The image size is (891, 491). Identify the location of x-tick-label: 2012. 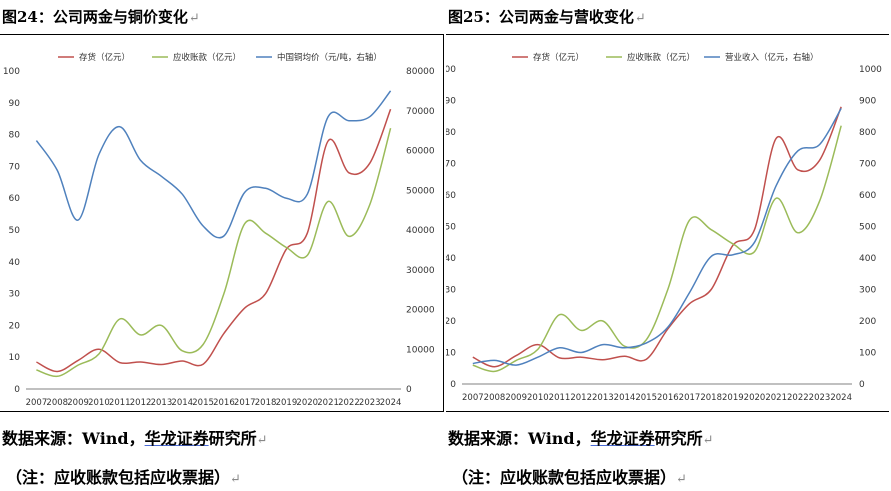
(581, 398).